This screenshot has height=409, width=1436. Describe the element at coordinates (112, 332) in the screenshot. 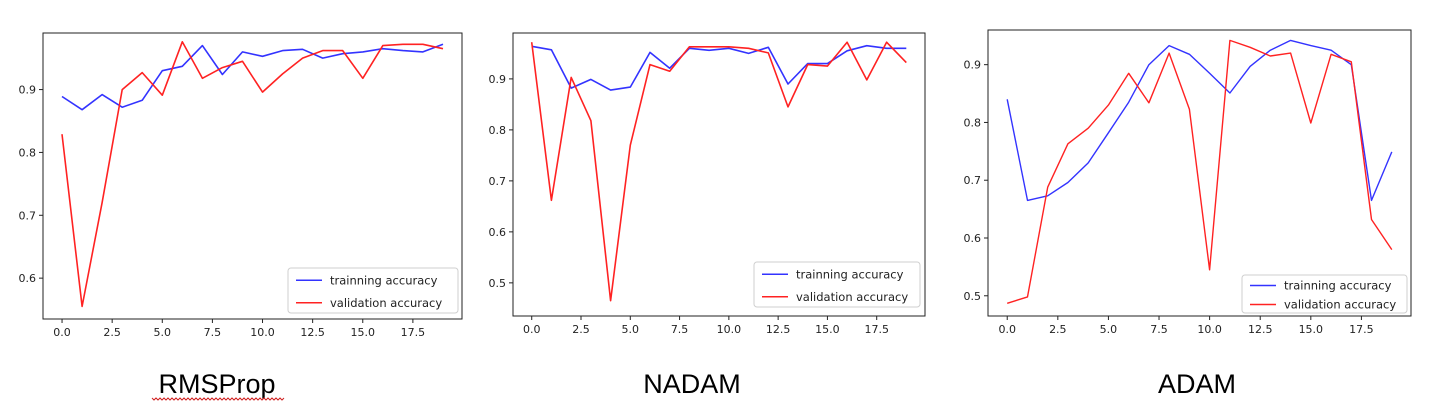

I see `rmsprop-x-tick-label: 2.5` at that location.